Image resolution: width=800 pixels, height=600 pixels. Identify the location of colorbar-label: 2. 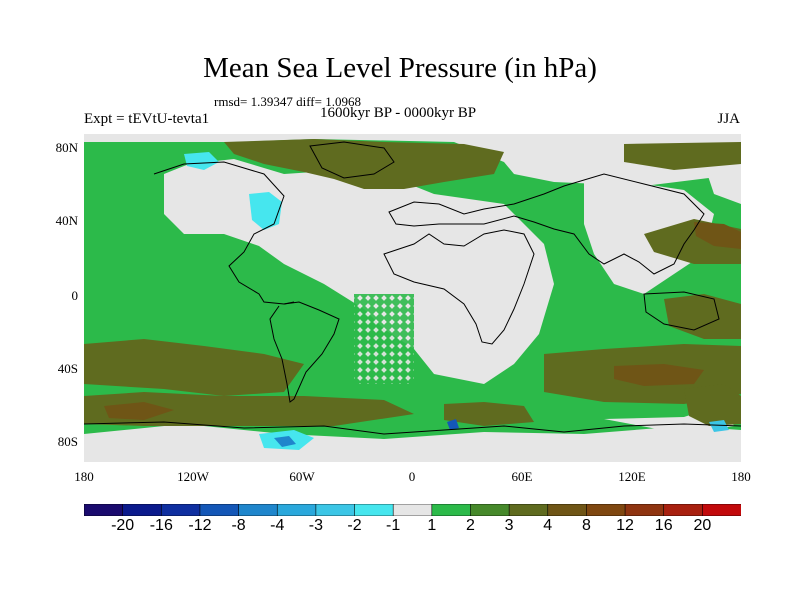
(470, 525).